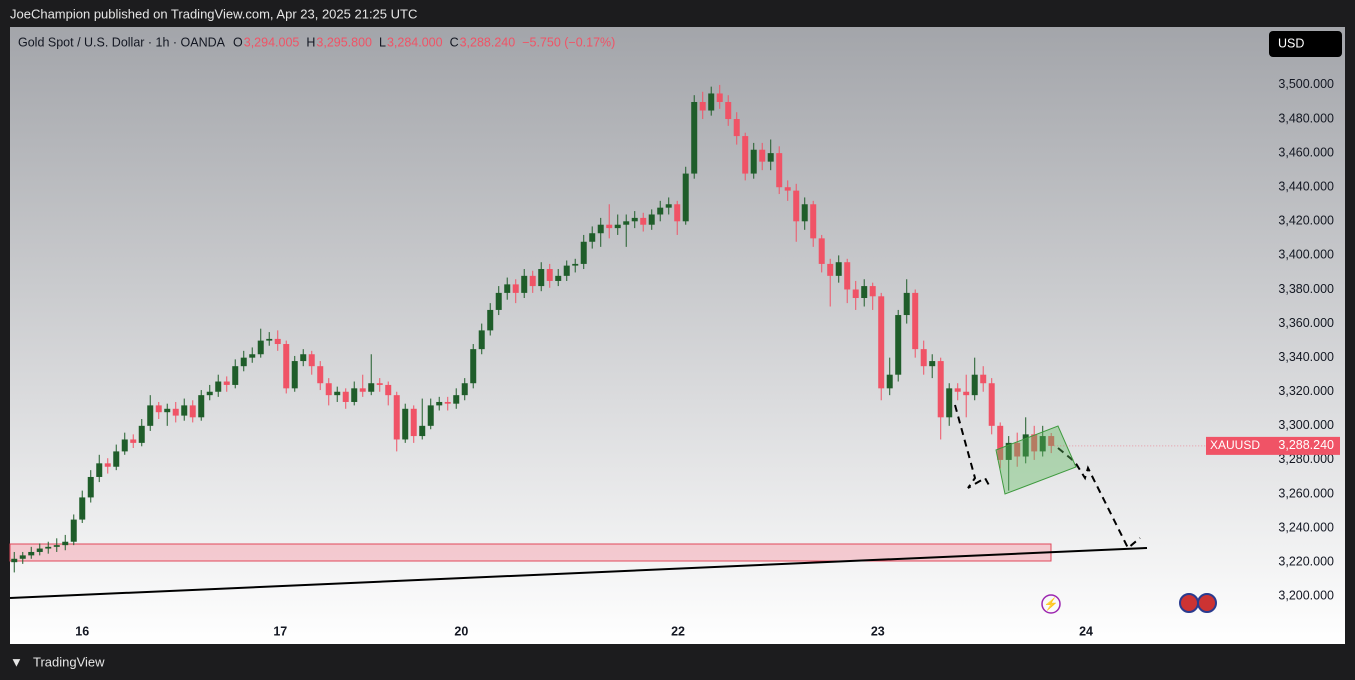  Describe the element at coordinates (1306, 118) in the screenshot. I see `y-tick-label: 3,480.000` at that location.